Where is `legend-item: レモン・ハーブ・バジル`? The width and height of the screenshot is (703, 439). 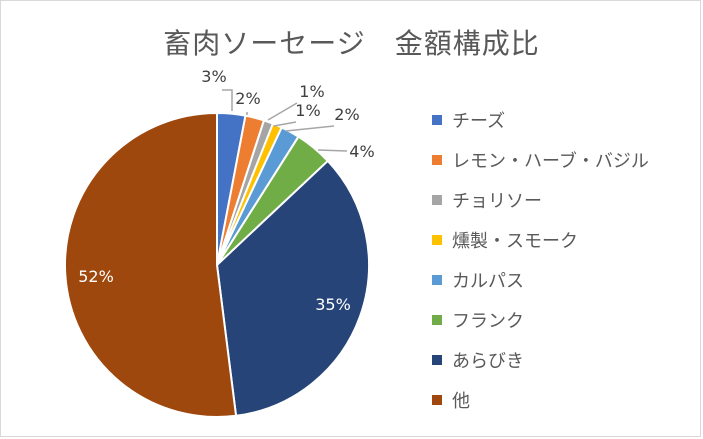 legend-item: レモン・ハーブ・バジル is located at coordinates (540, 160).